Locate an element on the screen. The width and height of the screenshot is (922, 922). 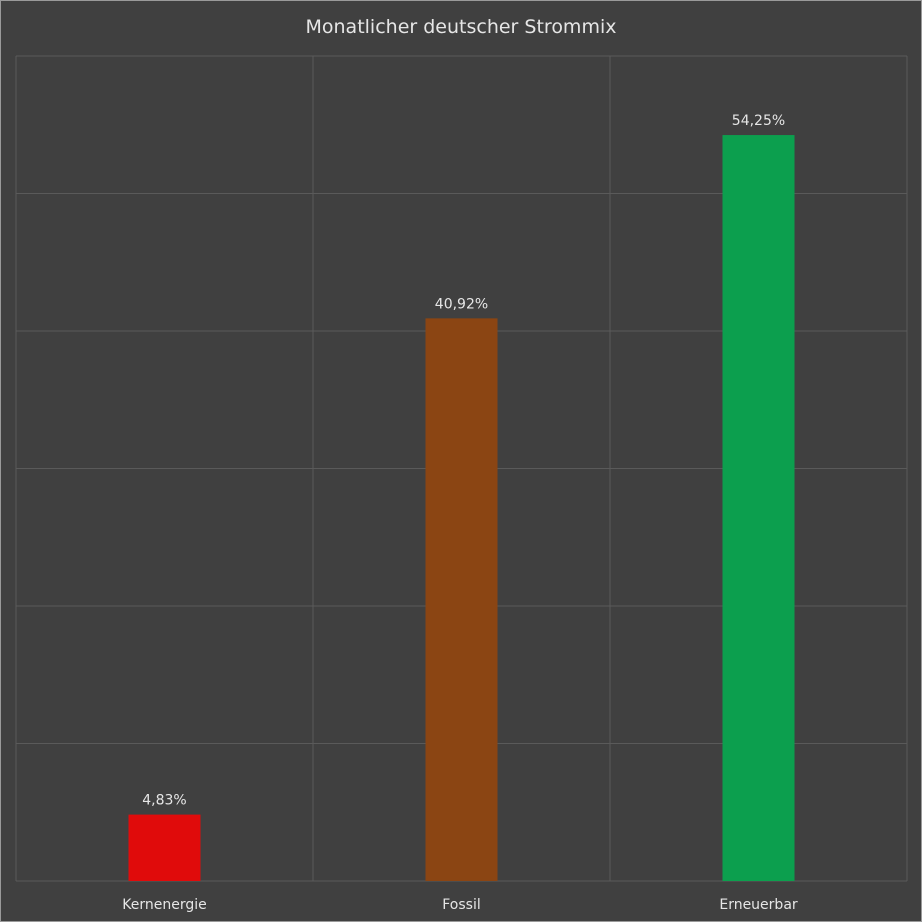
bar-fossil is located at coordinates (461, 600).